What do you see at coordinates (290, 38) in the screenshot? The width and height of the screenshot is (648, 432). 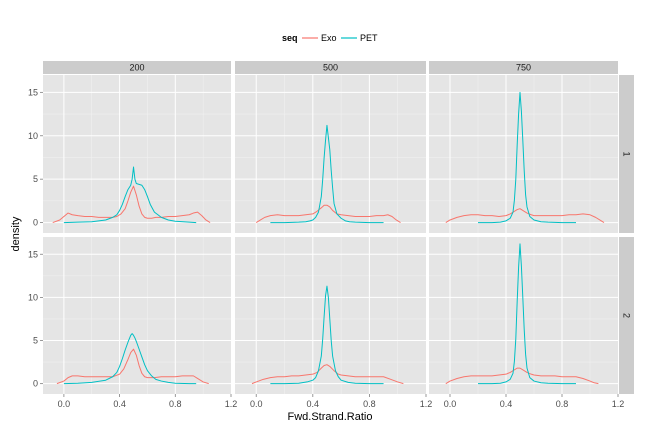 I see `legend-title: seq` at bounding box center [290, 38].